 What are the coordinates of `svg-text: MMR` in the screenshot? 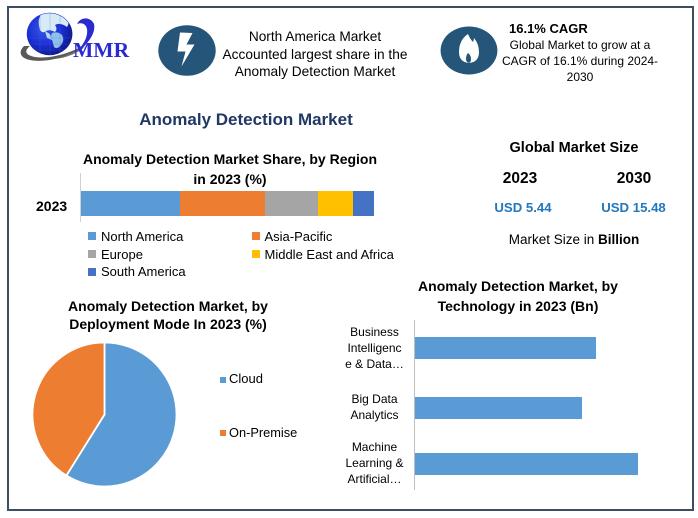 It's located at (101, 50).